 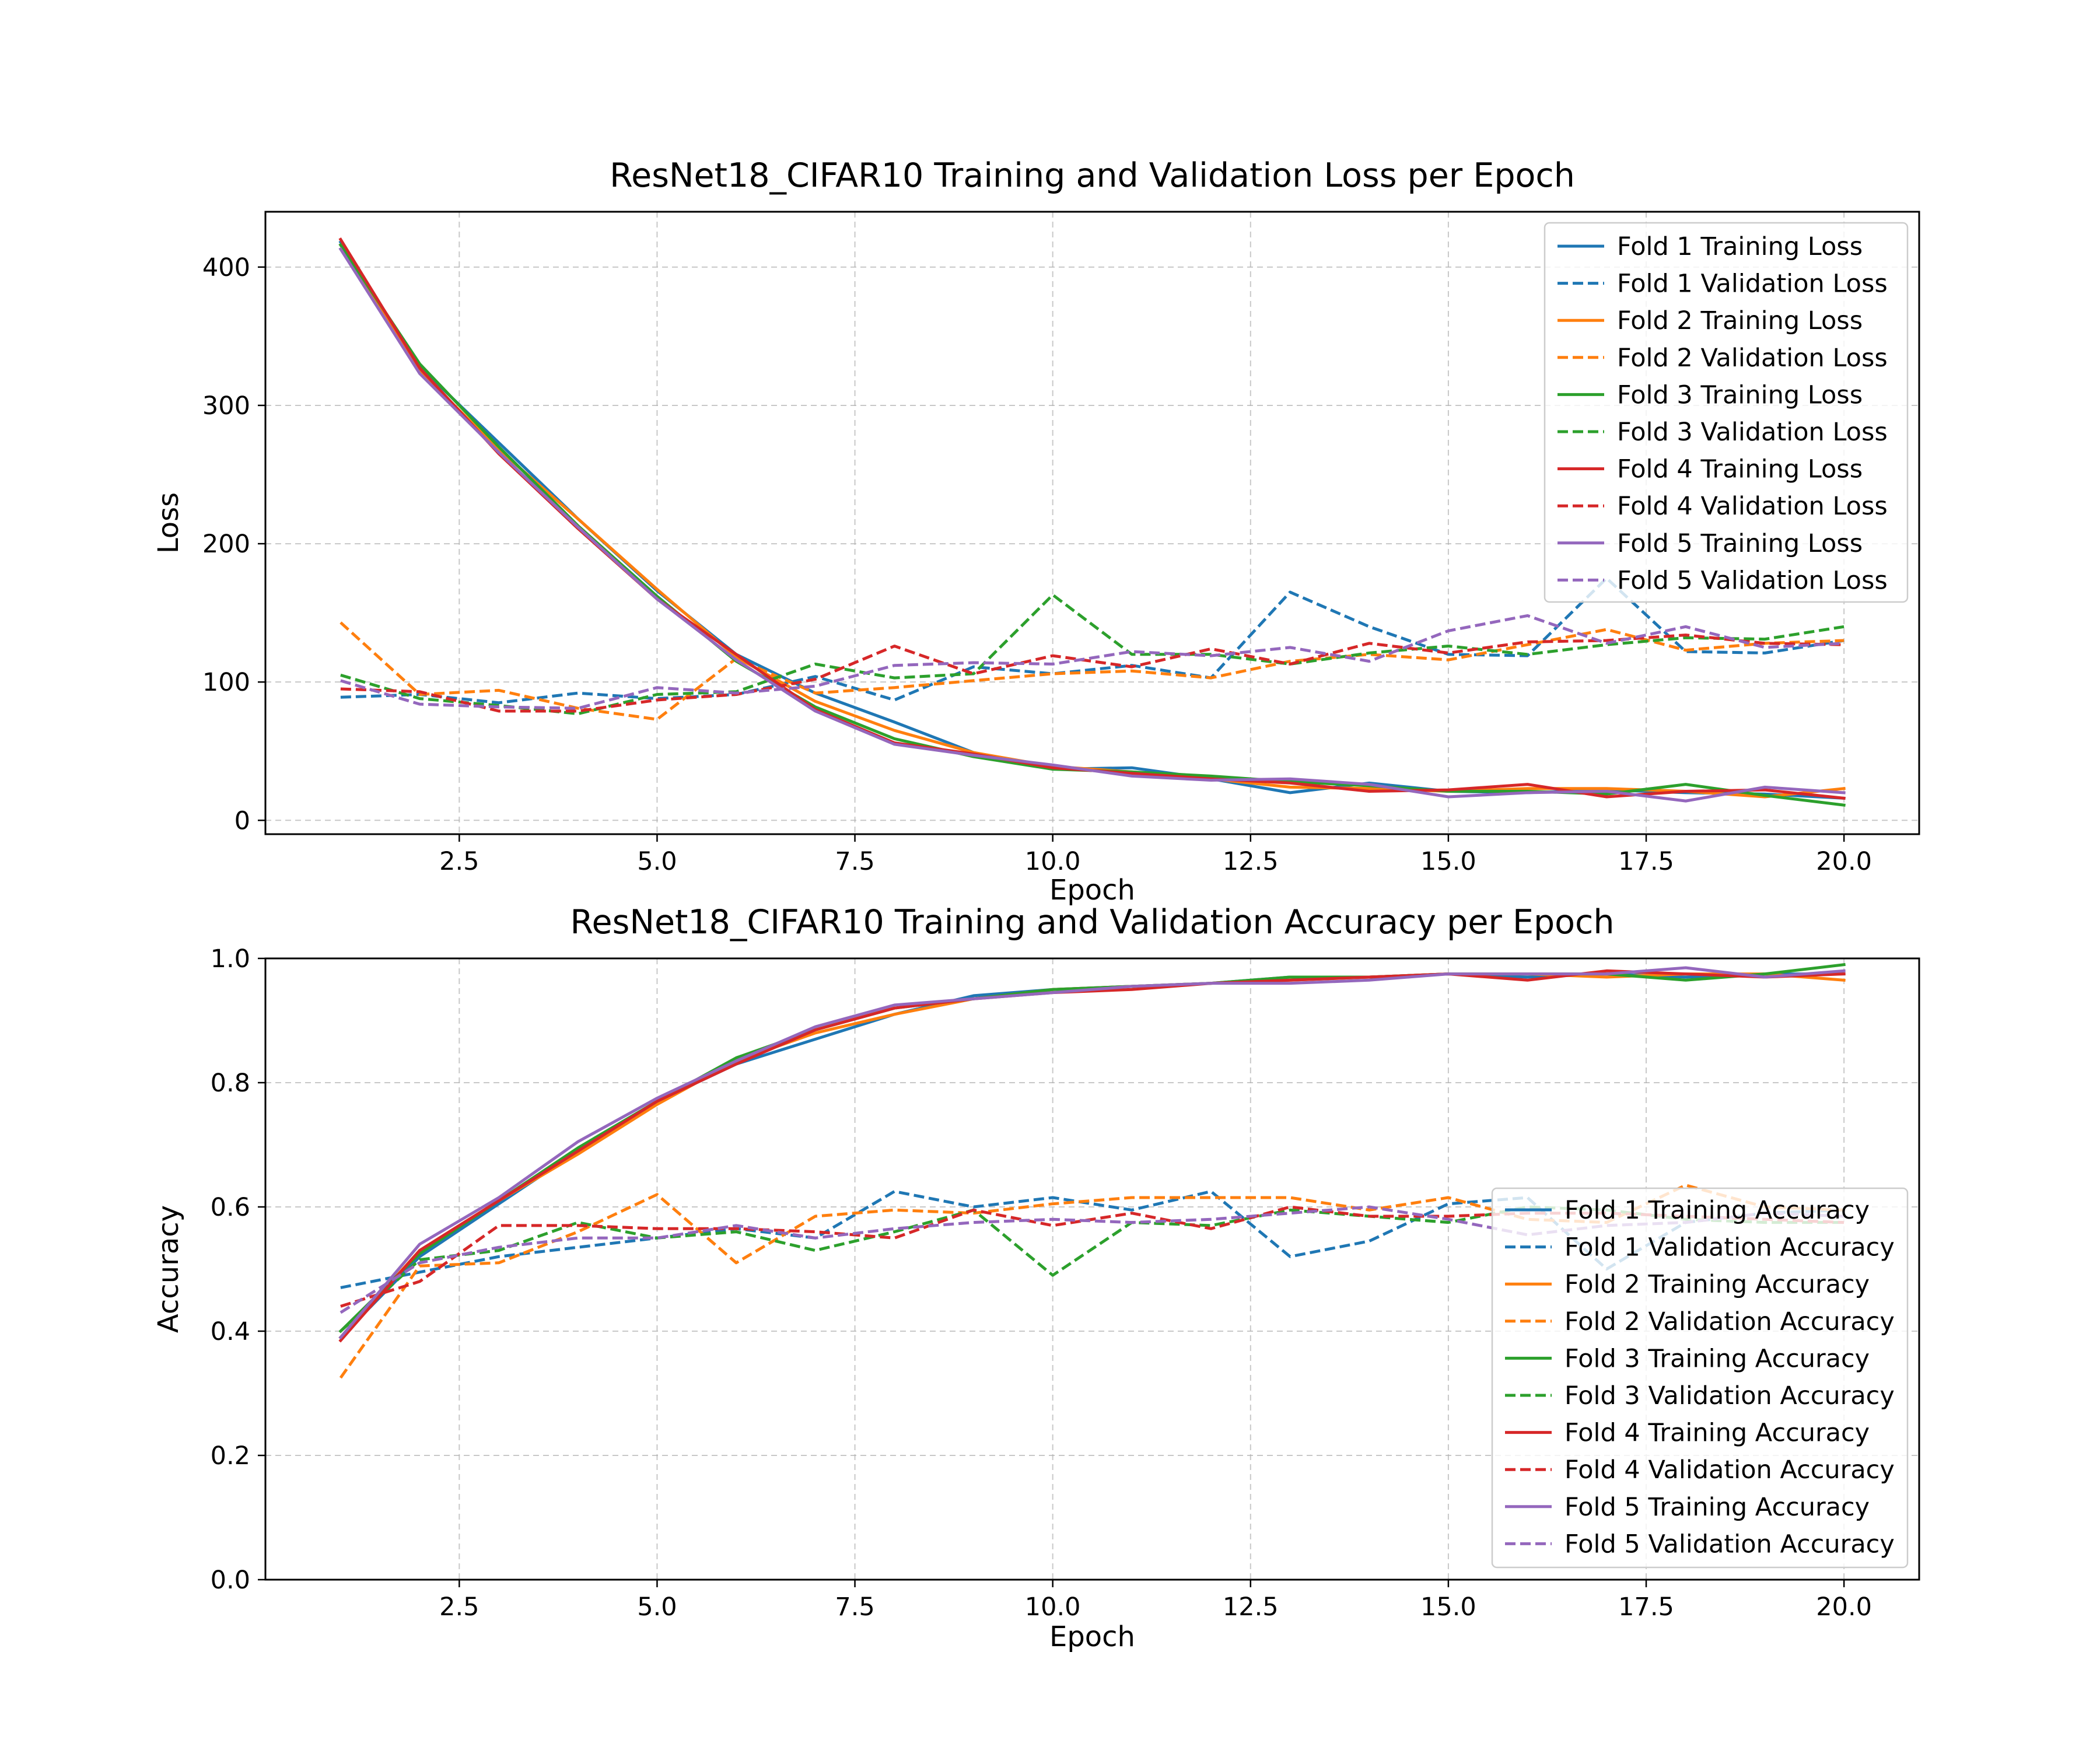 What do you see at coordinates (226, 544) in the screenshot?
I see `y-tick-label: 200` at bounding box center [226, 544].